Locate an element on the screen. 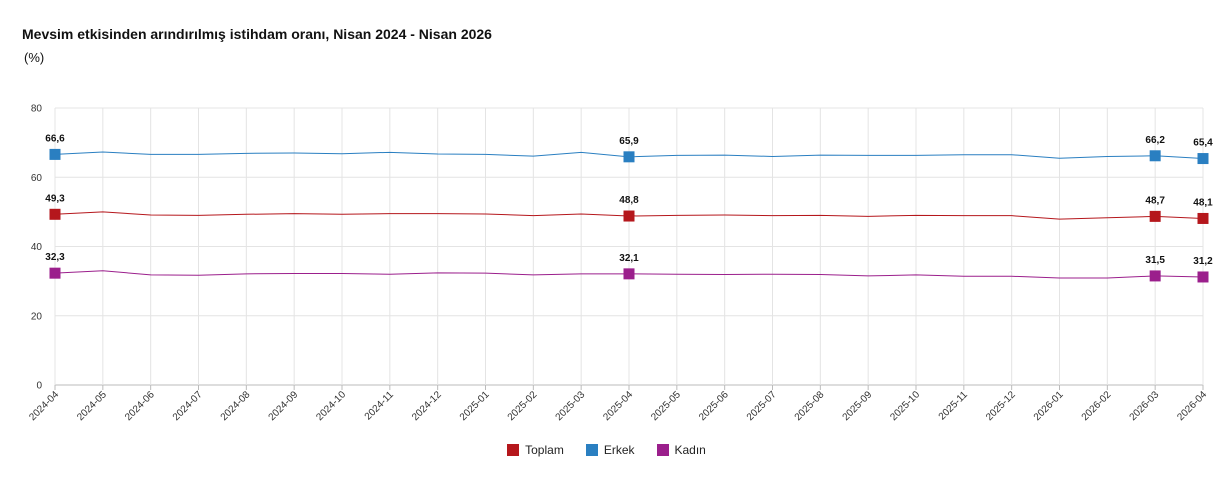  data-label: 32,3 is located at coordinates (55, 257).